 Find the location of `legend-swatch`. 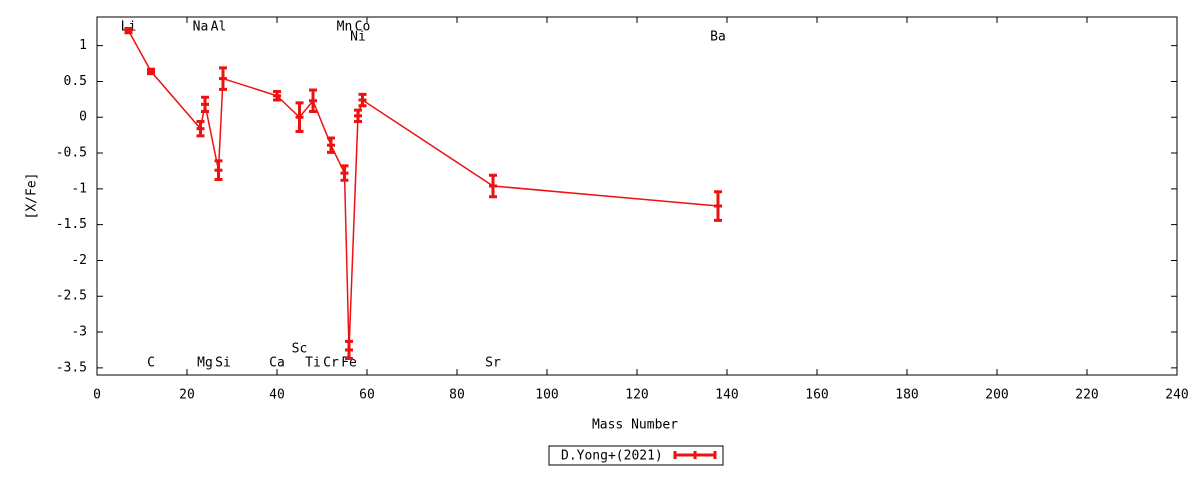

legend-swatch is located at coordinates (695, 455).